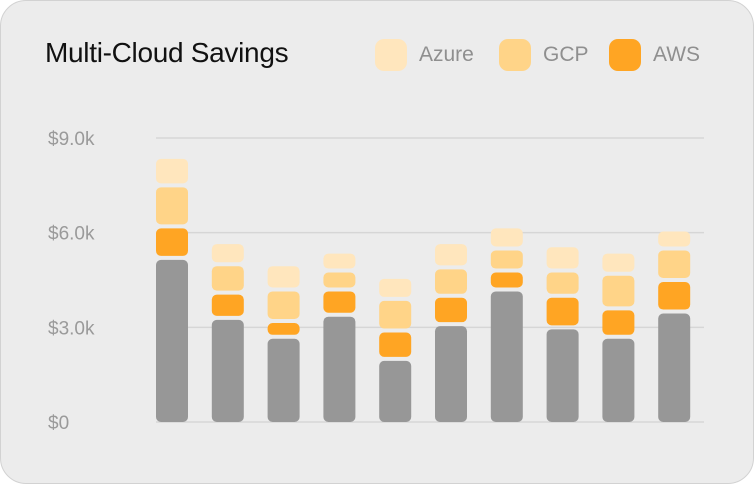 The height and width of the screenshot is (484, 754). What do you see at coordinates (58, 423) in the screenshot?
I see `y-tick-label: $0` at bounding box center [58, 423].